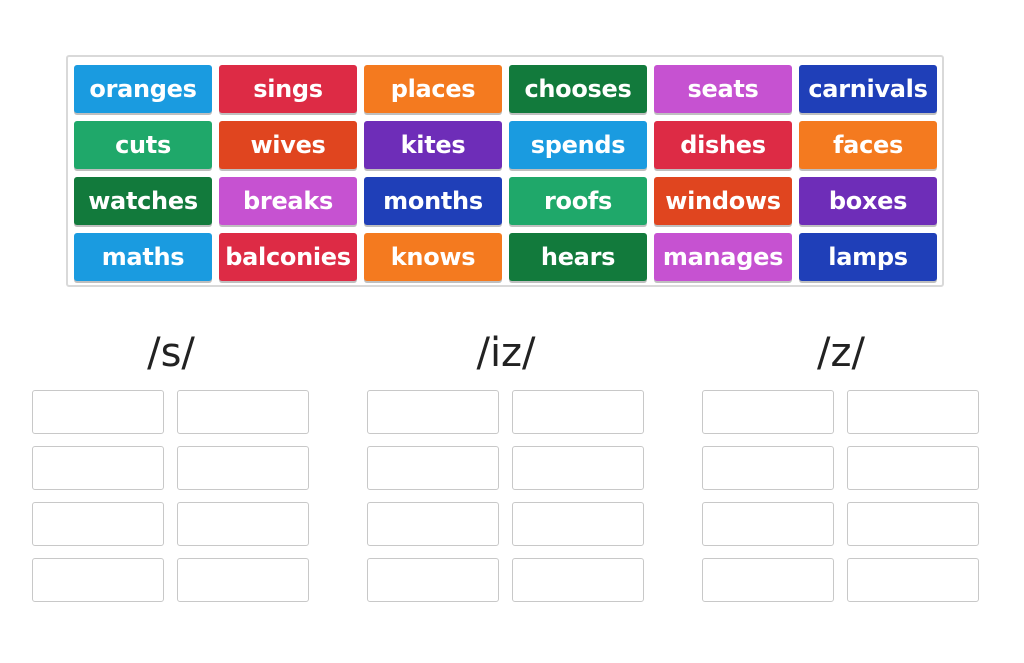  Describe the element at coordinates (433, 89) in the screenshot. I see `word-tile-places: places` at that location.